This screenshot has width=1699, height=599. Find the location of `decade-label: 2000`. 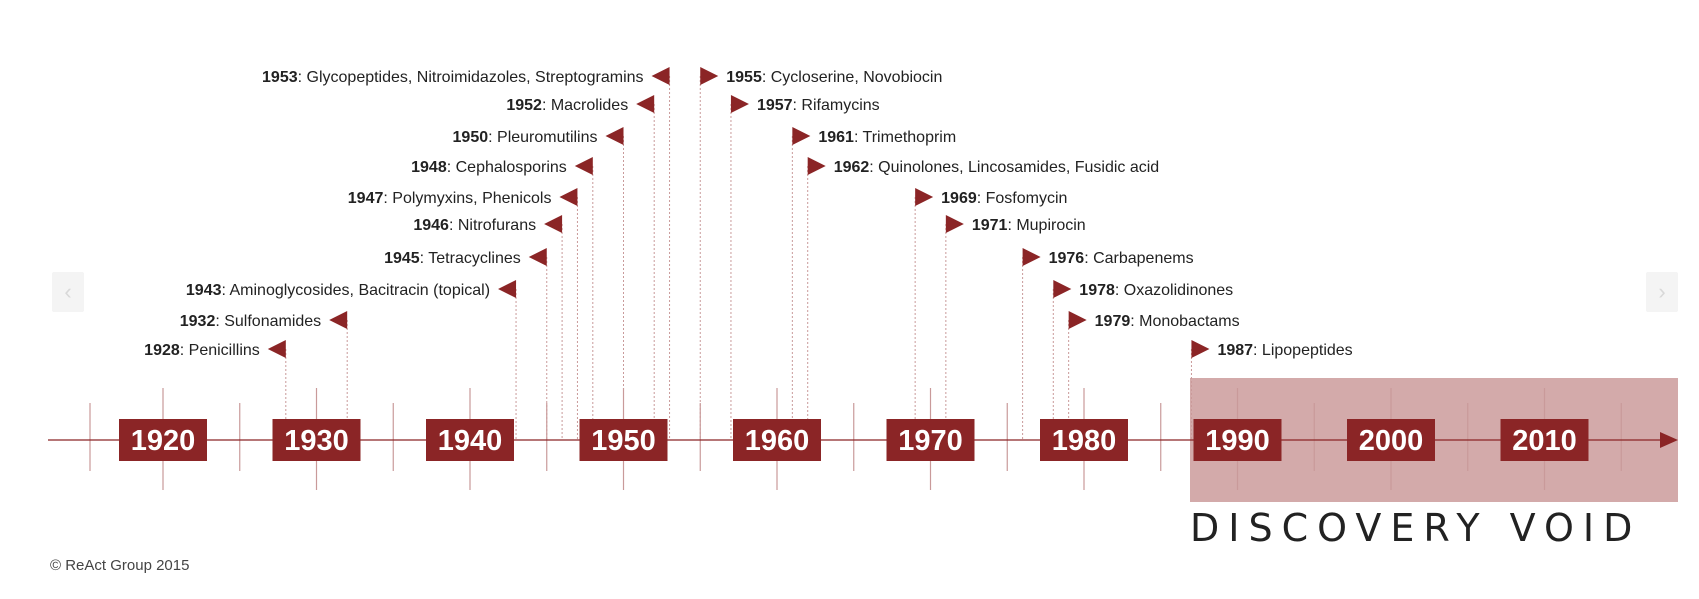

decade-label: 2000 is located at coordinates (1391, 441).